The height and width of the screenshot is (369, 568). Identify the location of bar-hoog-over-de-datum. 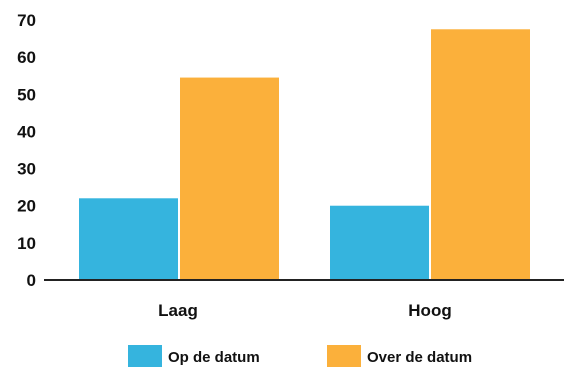
(480, 154).